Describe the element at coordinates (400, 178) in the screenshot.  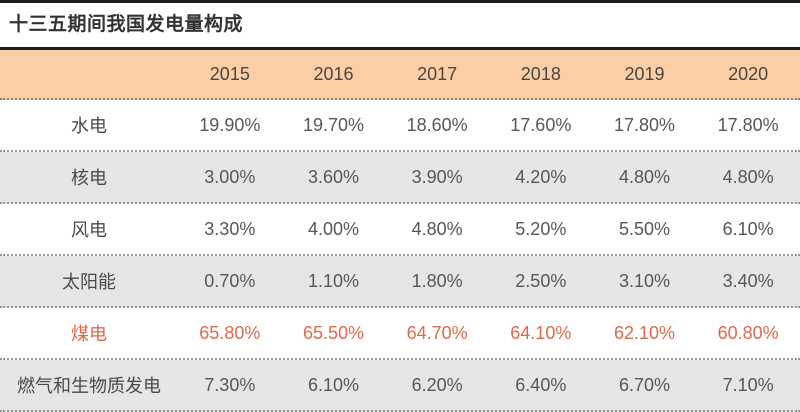
I see `table-row-nuclear: 核电 3.00% 3.60% 3.90% 4.20% 4.80% 4.80%` at that location.